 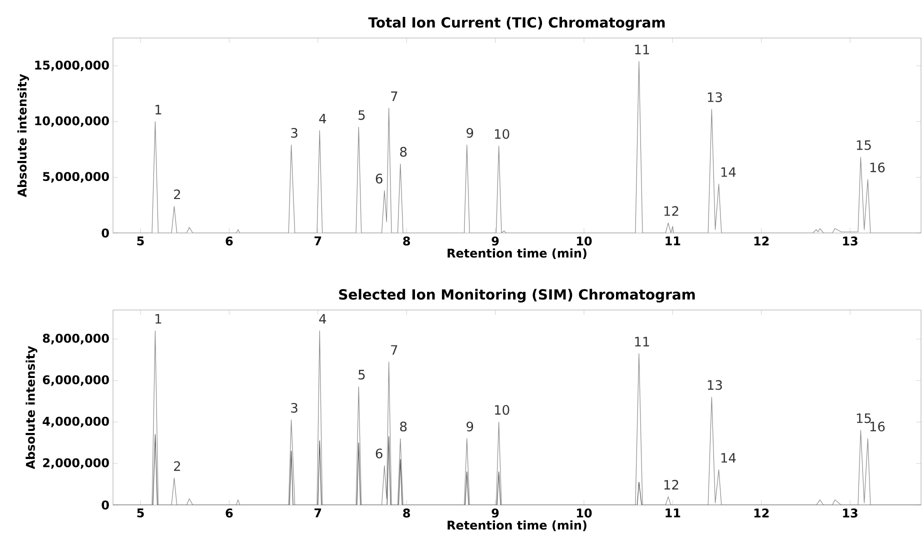 I want to click on y-tick-label: 4,000,000, so click(x=75, y=422).